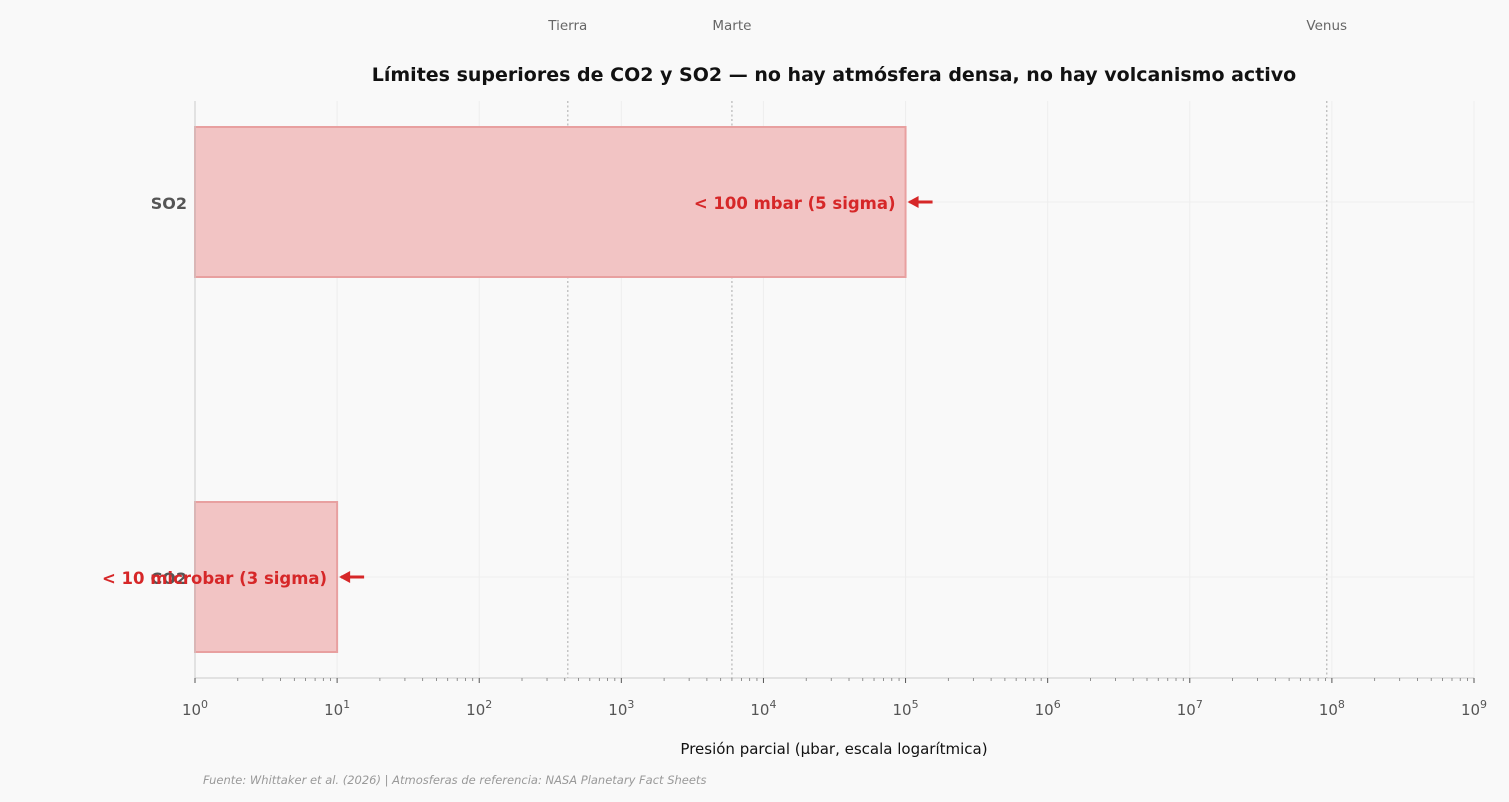 This screenshot has height=802, width=1509. I want to click on x-tick-label: 10², so click(479, 708).